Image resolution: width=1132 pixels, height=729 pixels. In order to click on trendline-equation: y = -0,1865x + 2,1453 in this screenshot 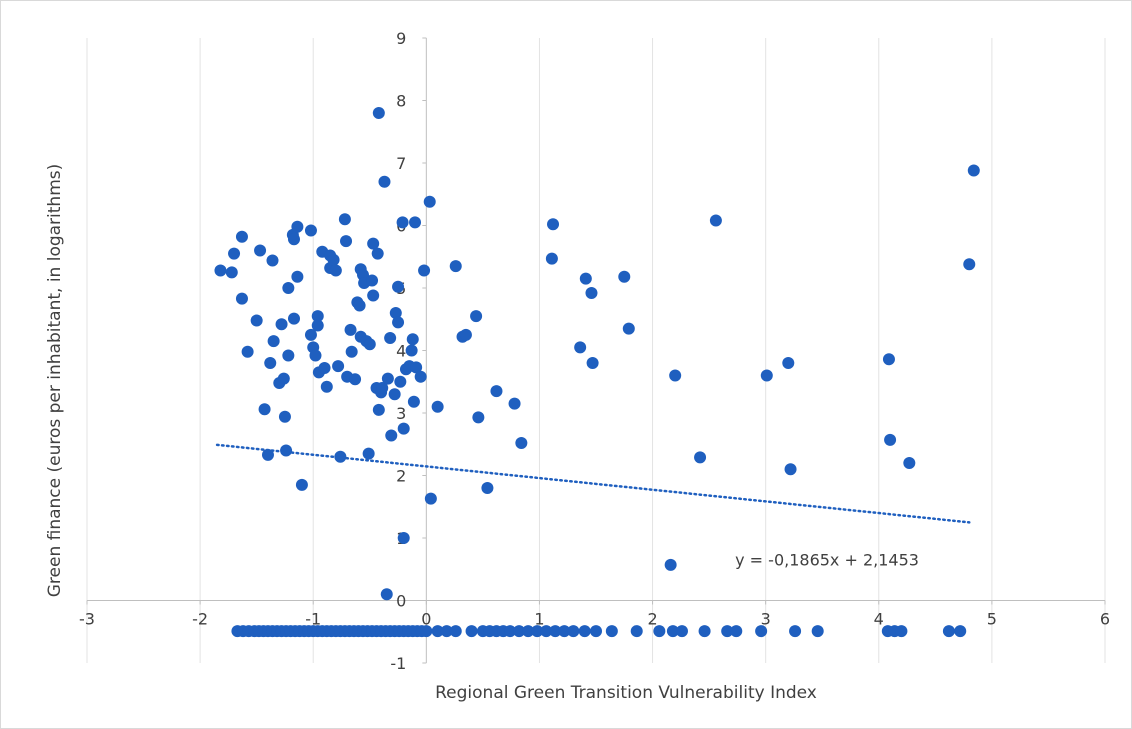, I will do `click(827, 560)`.